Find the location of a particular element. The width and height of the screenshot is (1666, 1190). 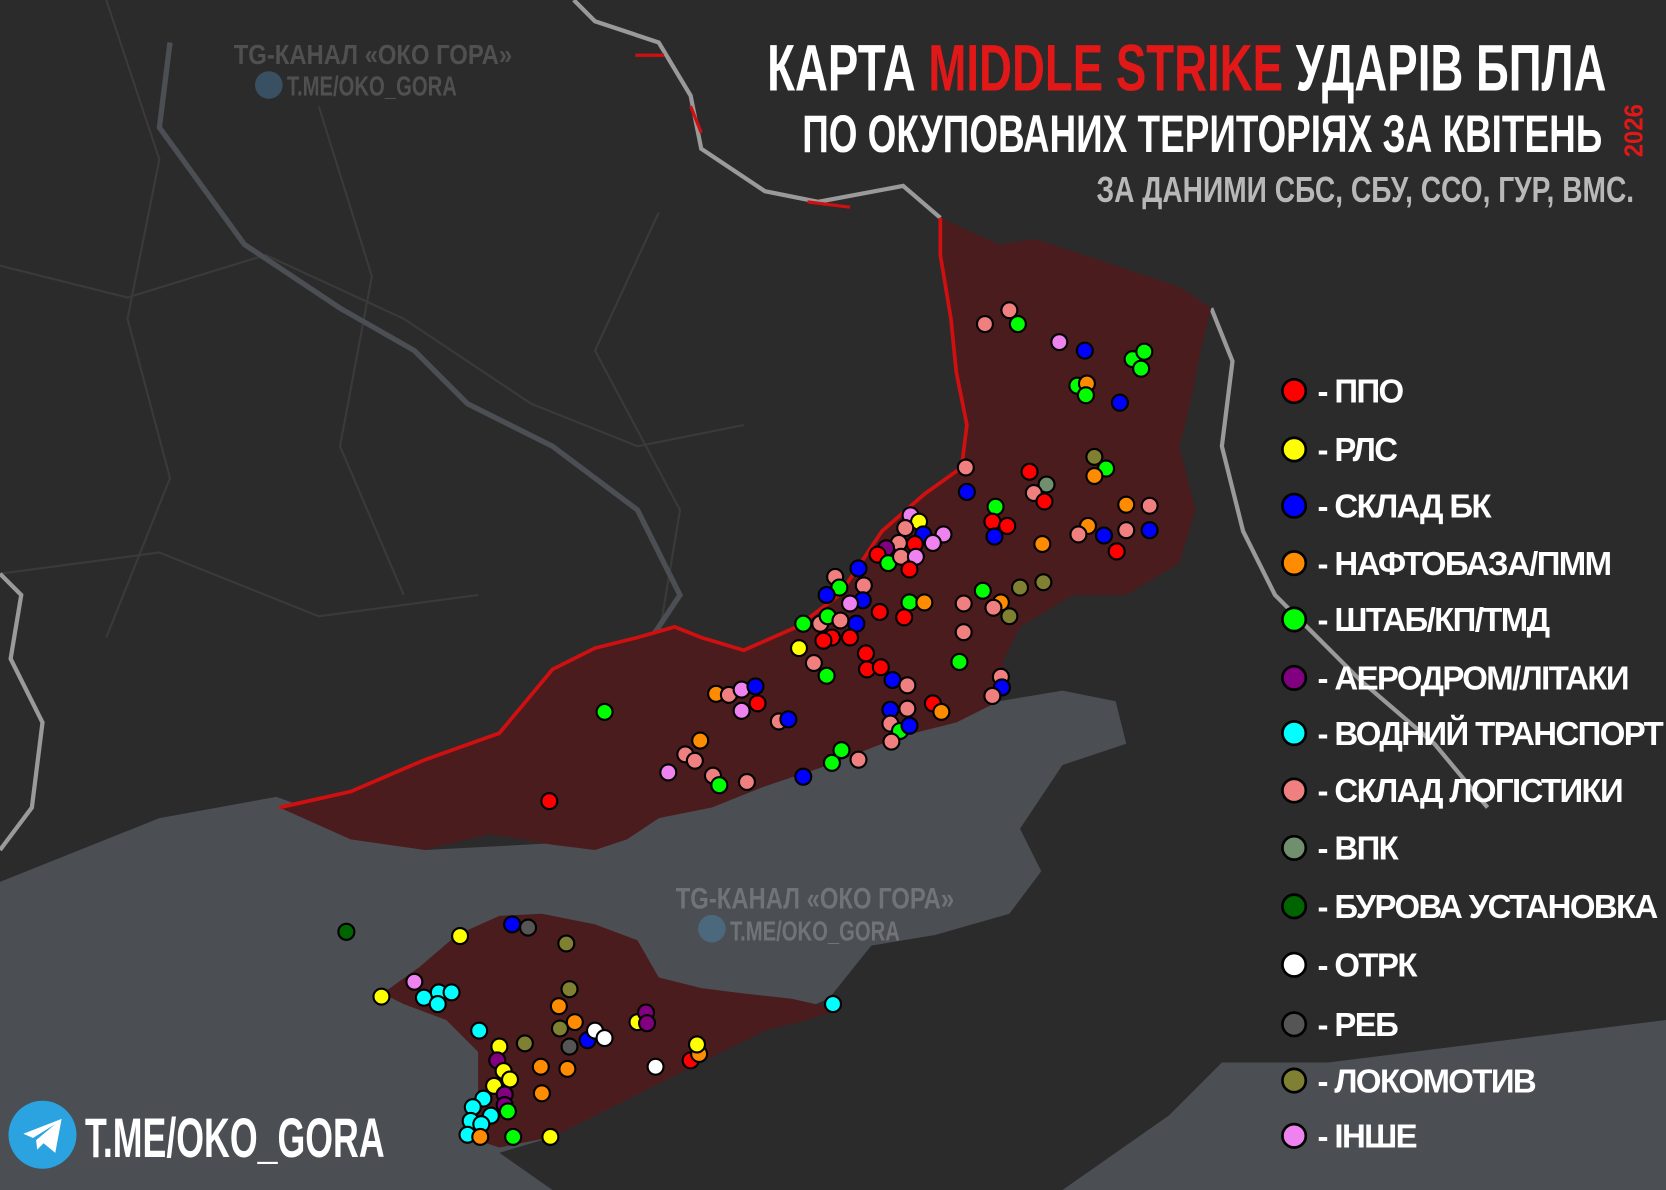

source-note: ЗА ДАНИМИ СБС, СБУ, ССО, ГУР, ВМС. is located at coordinates (1366, 189).